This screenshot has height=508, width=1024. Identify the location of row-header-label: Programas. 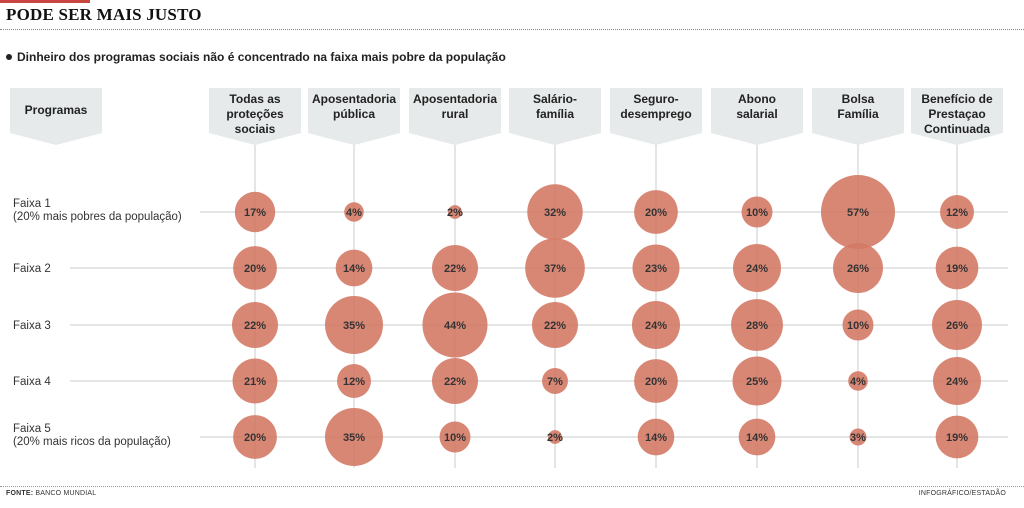
(56, 110).